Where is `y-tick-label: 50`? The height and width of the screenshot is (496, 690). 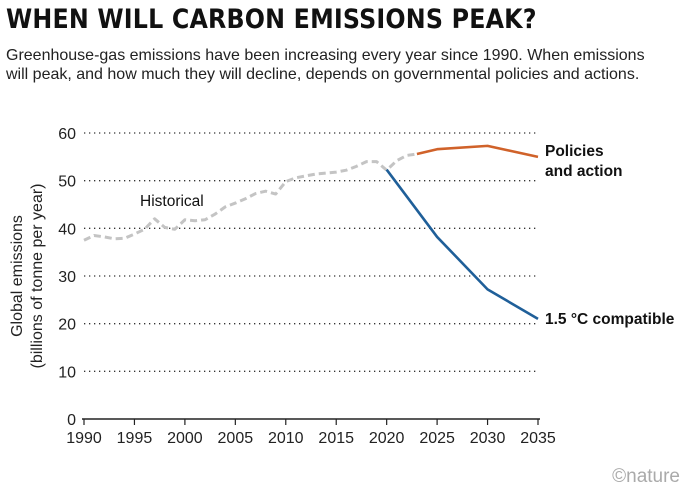 y-tick-label: 50 is located at coordinates (67, 182).